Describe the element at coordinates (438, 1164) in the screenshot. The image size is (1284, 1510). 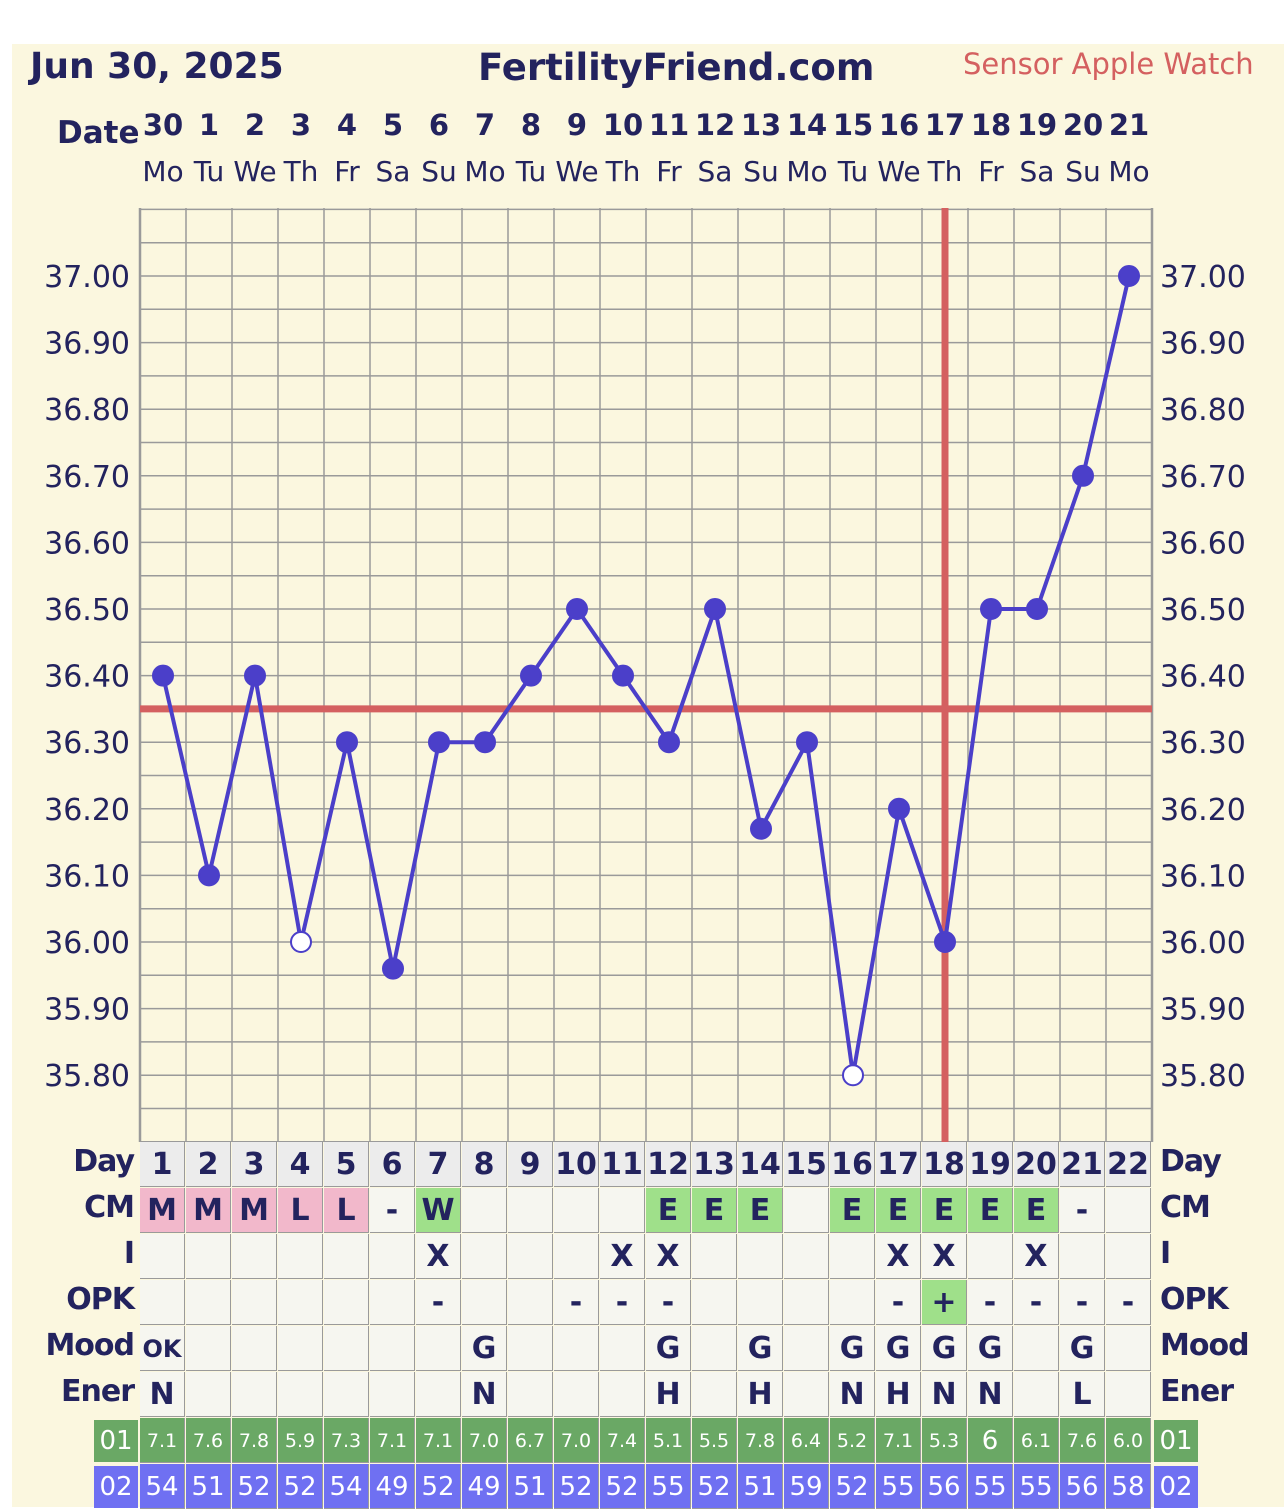
I see `grid-cell-day: 7` at that location.